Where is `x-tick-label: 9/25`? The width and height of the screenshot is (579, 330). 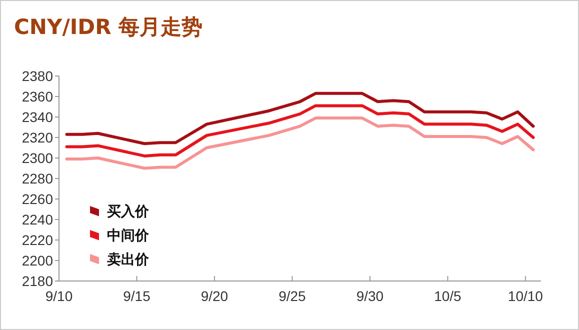 x-tick-label: 9/25 is located at coordinates (292, 296).